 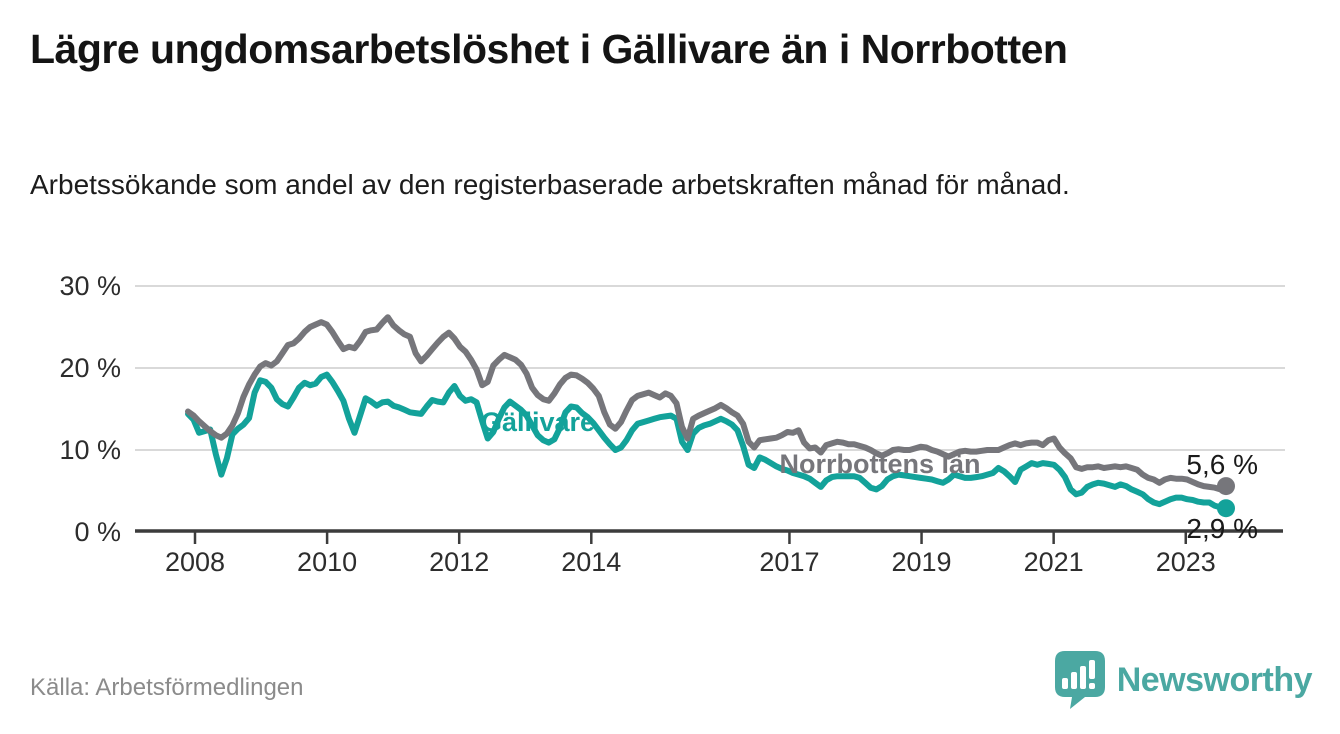 What do you see at coordinates (922, 562) in the screenshot?
I see `x-axis-label: 2019` at bounding box center [922, 562].